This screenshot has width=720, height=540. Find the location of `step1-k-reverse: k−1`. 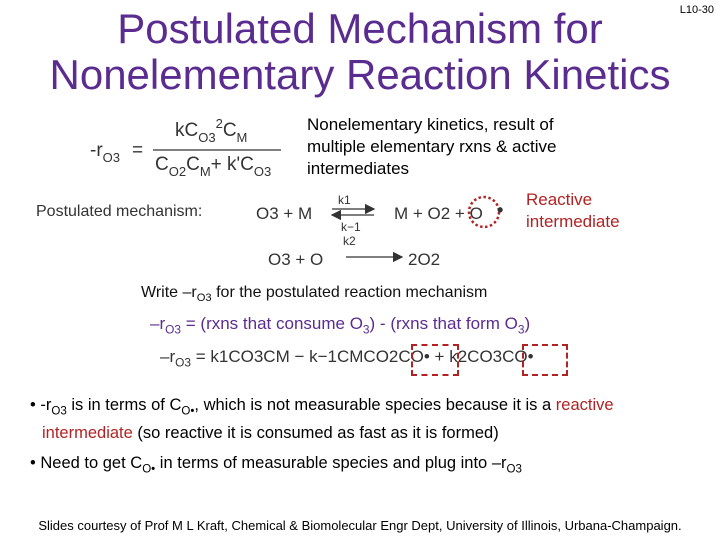

step1-k-reverse: k−1 is located at coordinates (351, 227).